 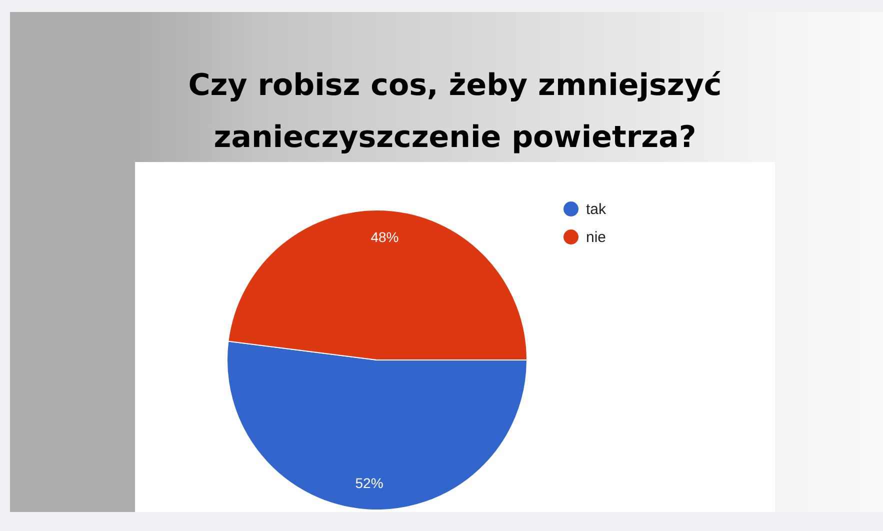 What do you see at coordinates (384, 237) in the screenshot?
I see `data-label: 48%` at bounding box center [384, 237].